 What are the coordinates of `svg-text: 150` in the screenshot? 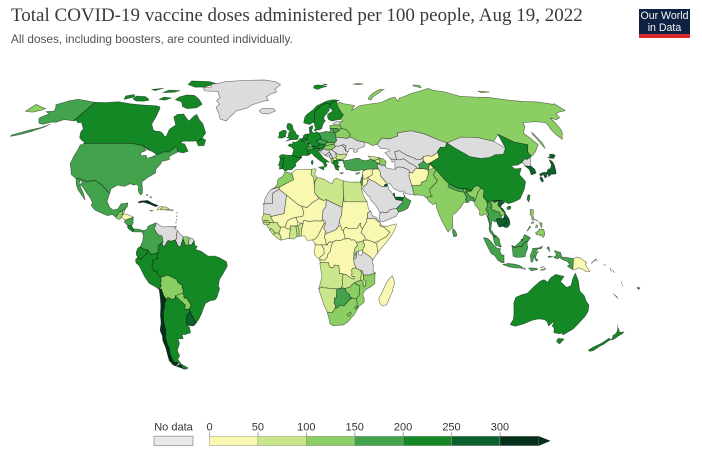 It's located at (355, 428).